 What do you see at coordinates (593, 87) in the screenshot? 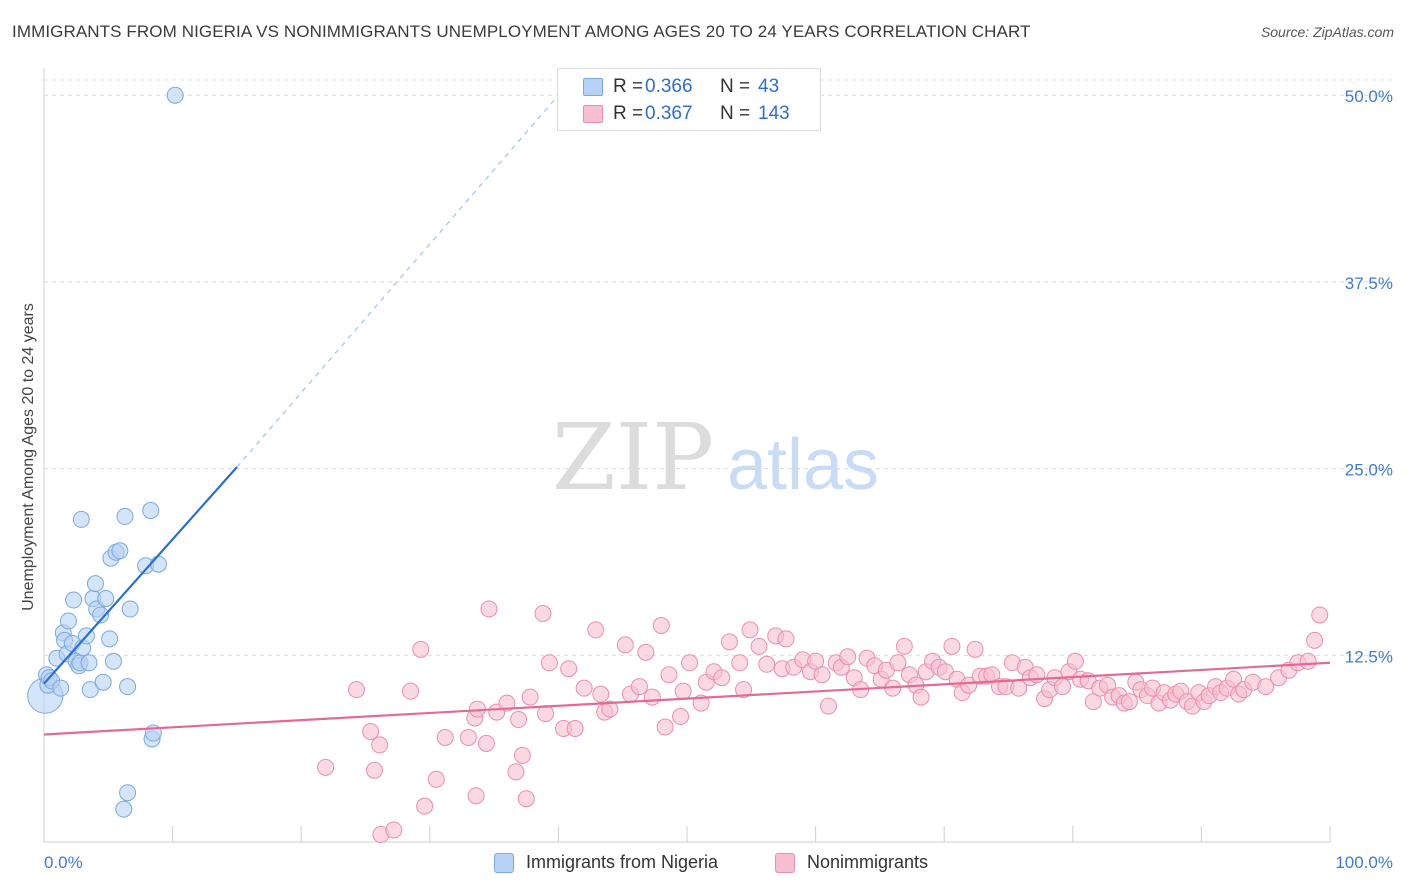
I see `nigeria-swatch` at bounding box center [593, 87].